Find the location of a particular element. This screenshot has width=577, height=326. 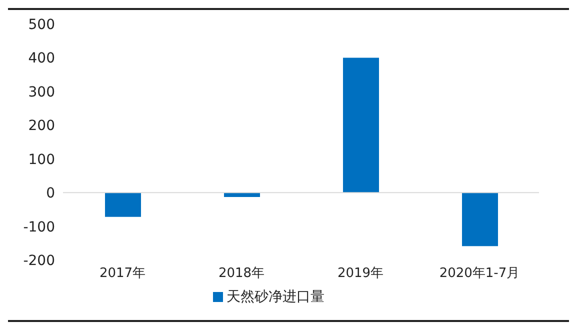

y-tick-label: 200 is located at coordinates (41, 126).